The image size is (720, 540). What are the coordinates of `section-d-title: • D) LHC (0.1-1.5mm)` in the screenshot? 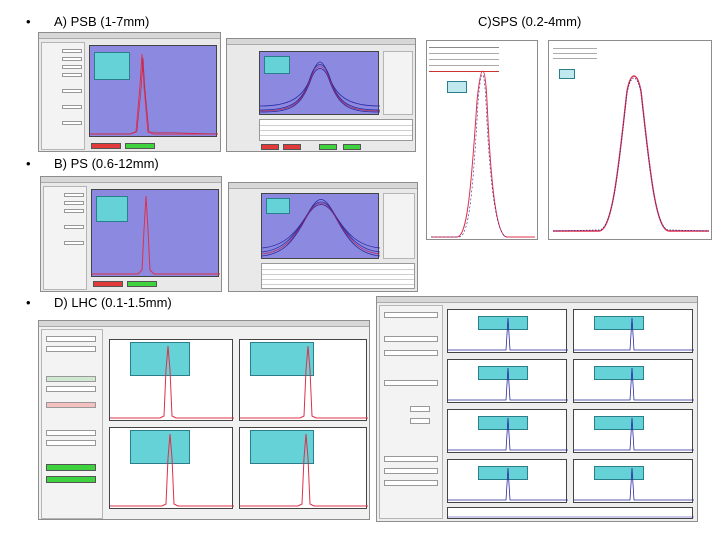 It's located at (99, 302).